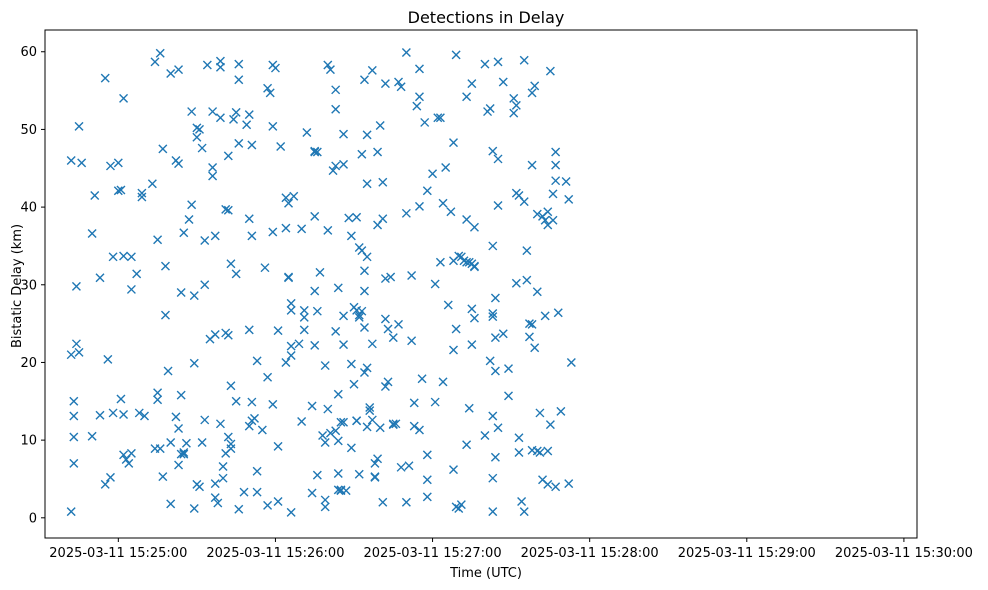 The width and height of the screenshot is (988, 590). I want to click on x-tick-label: 2025-03-11 15:28:00, so click(590, 553).